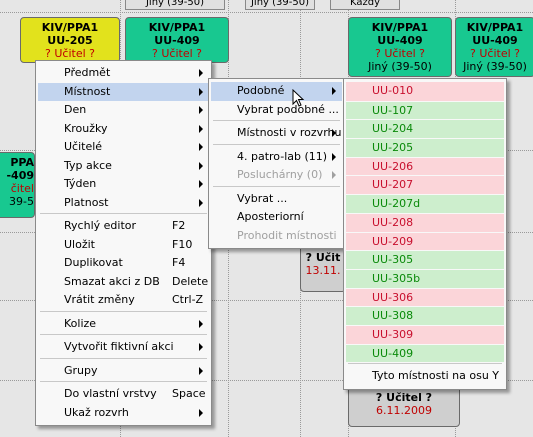  I want to click on menu-item: Místnost, so click(123, 91).